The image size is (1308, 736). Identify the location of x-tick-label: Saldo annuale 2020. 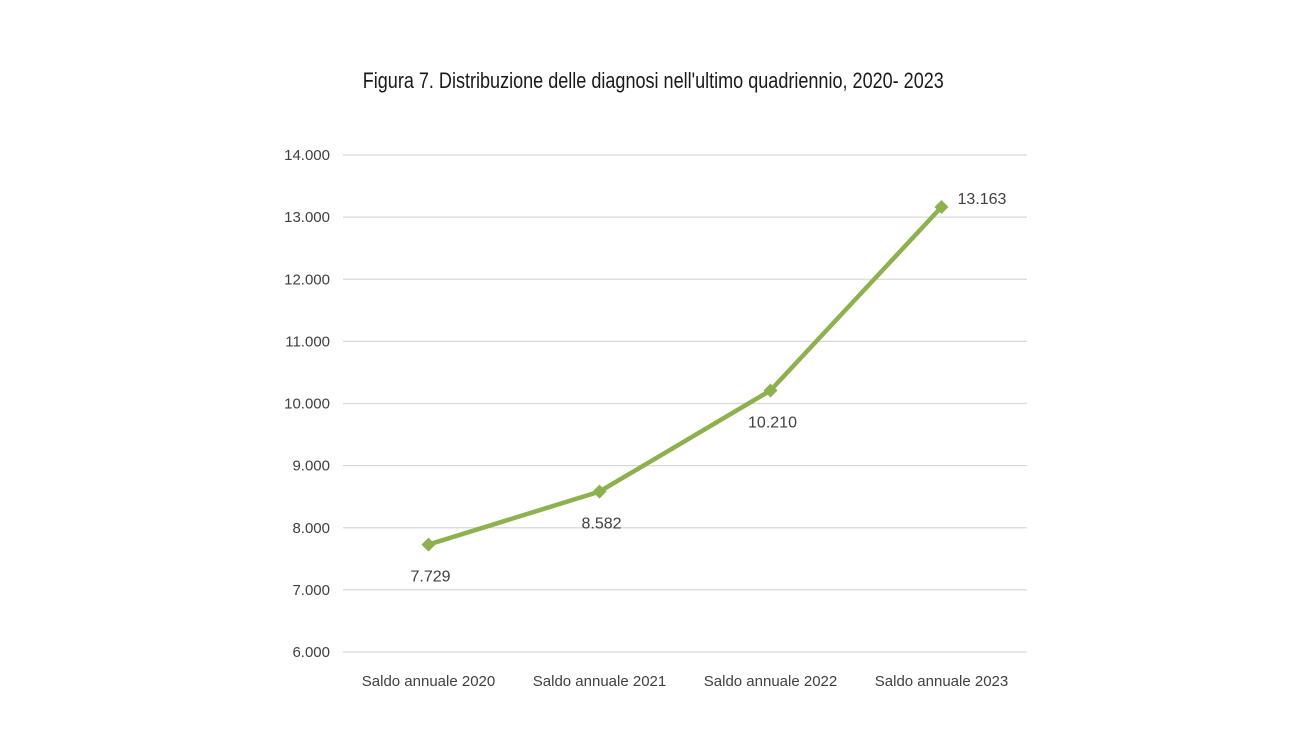
(428, 681).